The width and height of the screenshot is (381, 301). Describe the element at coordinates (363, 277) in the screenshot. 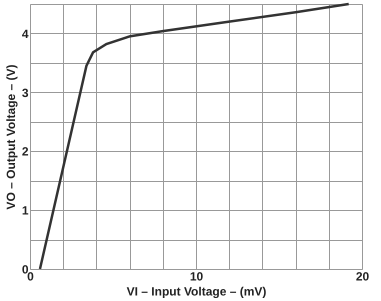

I see `x-tick-label: 20` at that location.